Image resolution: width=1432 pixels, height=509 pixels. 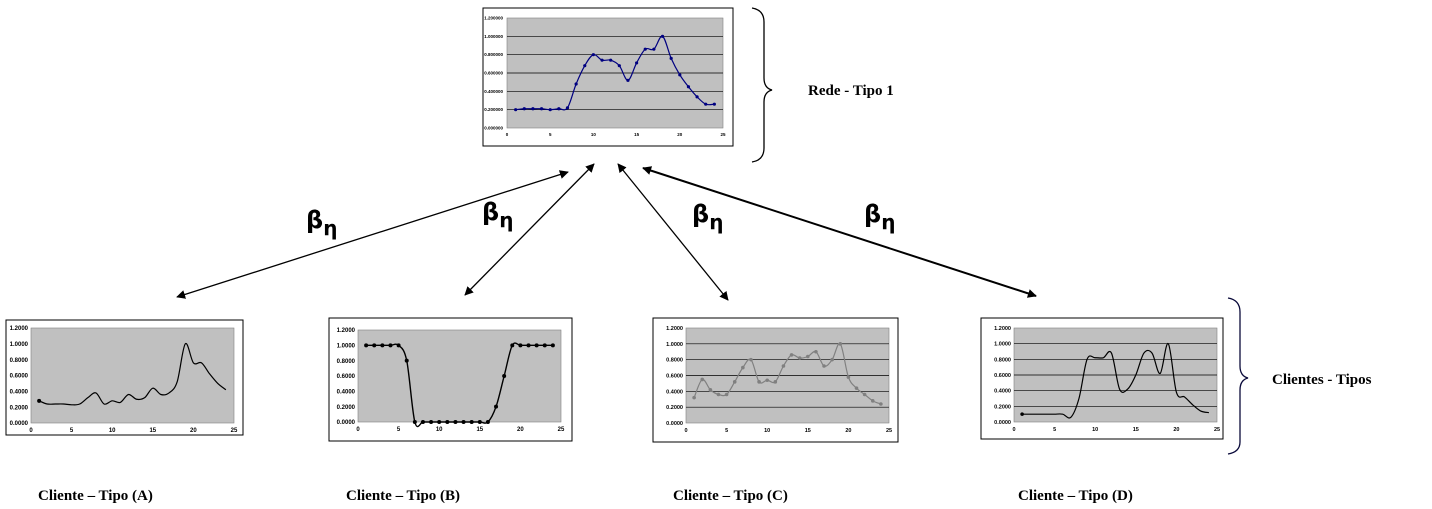 I want to click on rede-label: Rede - Tipo 1, so click(x=851, y=91).